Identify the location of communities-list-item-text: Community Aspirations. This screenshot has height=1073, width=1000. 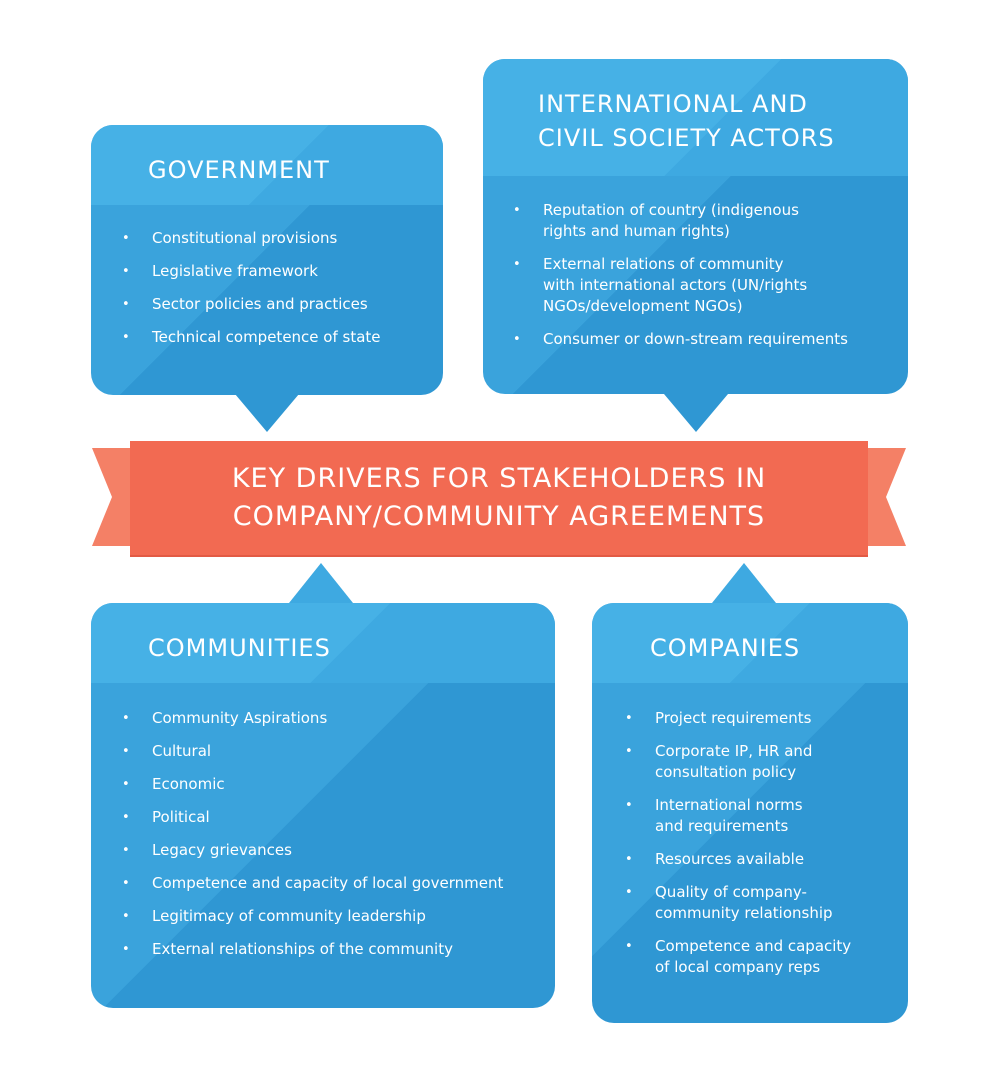
(240, 718).